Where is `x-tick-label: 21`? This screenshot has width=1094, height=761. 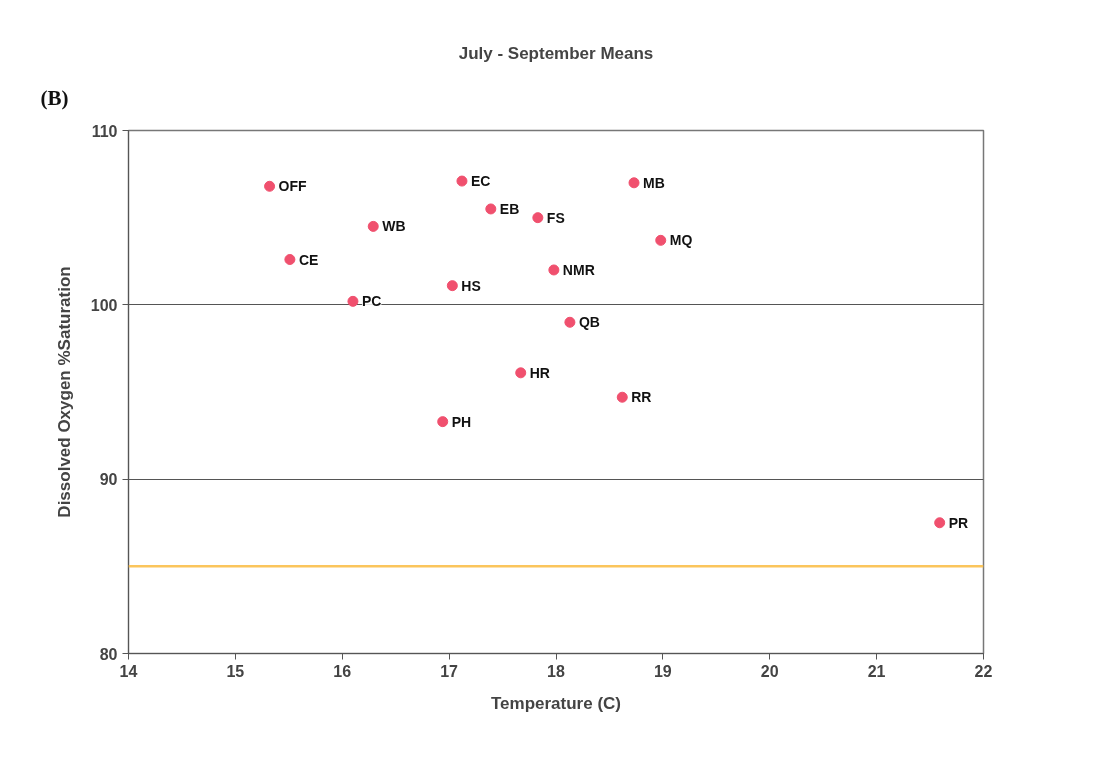 x-tick-label: 21 is located at coordinates (876, 671).